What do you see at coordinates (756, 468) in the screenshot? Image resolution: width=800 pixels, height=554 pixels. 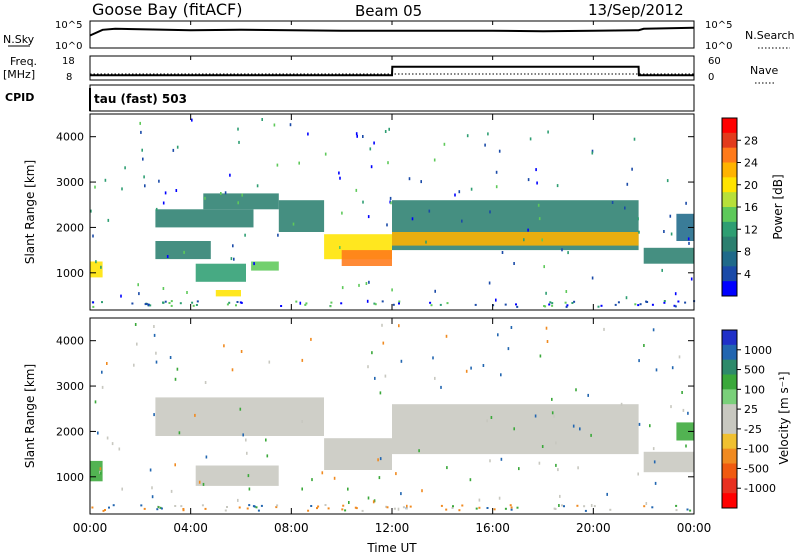 I see `colorbar-tick-label: -500` at bounding box center [756, 468].